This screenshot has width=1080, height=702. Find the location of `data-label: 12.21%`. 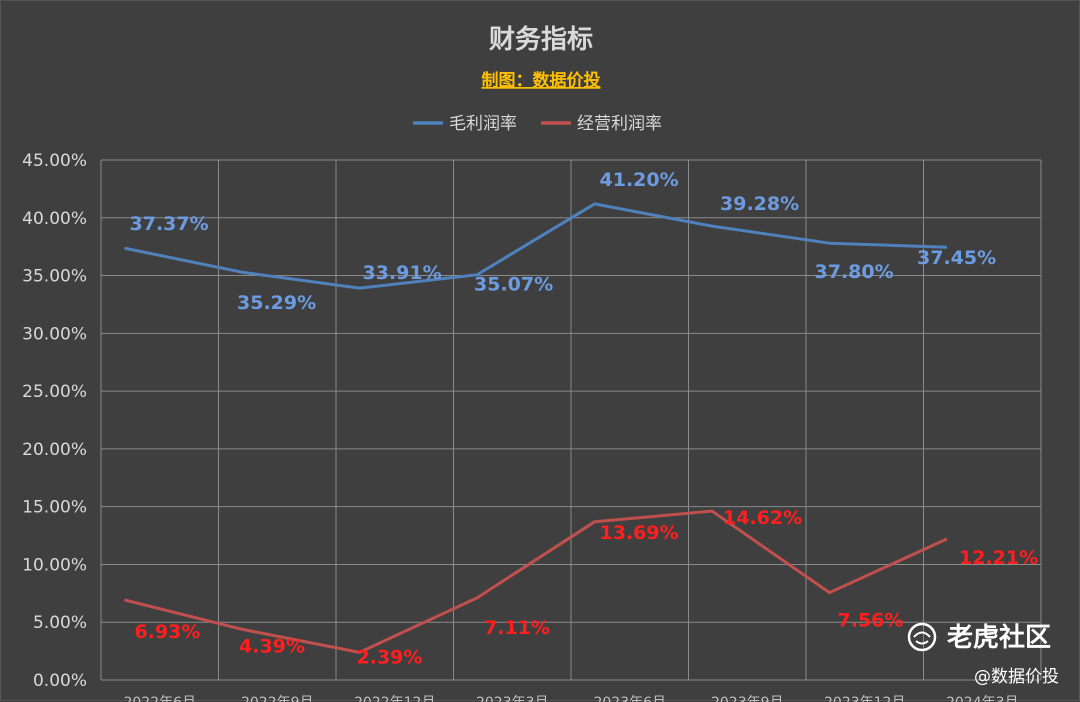

data-label: 12.21% is located at coordinates (998, 558).